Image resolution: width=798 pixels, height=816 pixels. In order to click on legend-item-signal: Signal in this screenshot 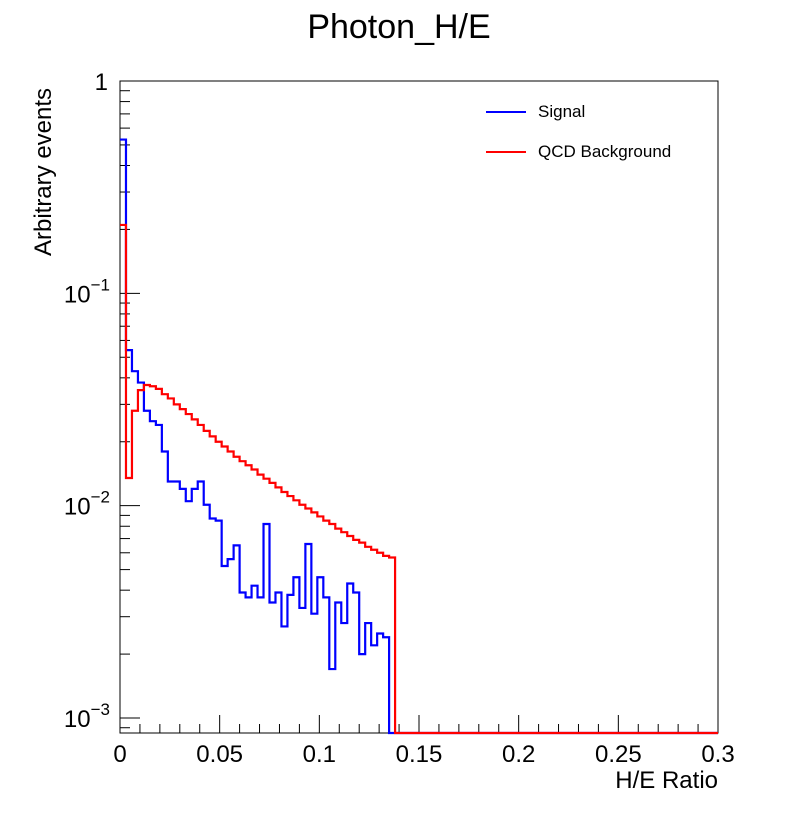, I will do `click(578, 112)`.